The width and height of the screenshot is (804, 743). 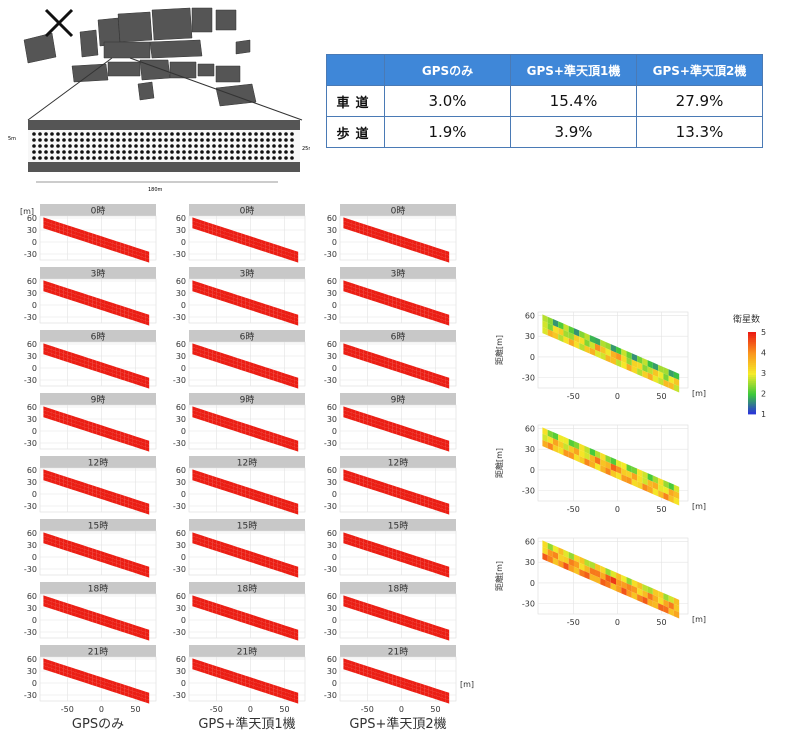 What do you see at coordinates (355, 132) in the screenshot?
I see `row-label-sidewalk: 歩道` at bounding box center [355, 132].